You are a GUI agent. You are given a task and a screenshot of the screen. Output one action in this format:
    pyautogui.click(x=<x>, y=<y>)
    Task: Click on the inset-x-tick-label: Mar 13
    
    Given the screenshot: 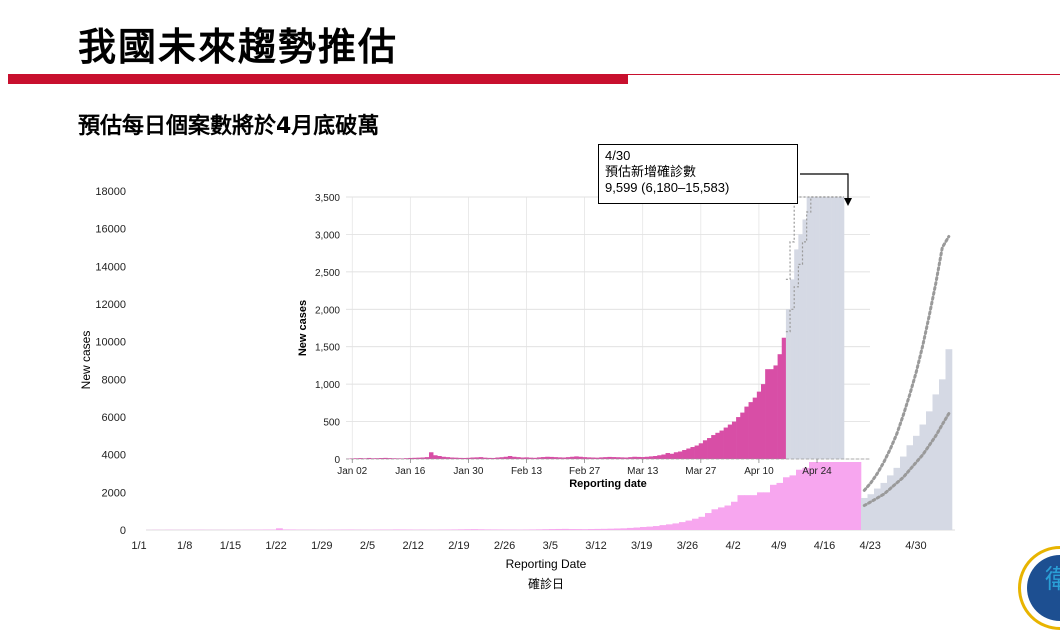 What is the action you would take?
    pyautogui.click(x=643, y=471)
    